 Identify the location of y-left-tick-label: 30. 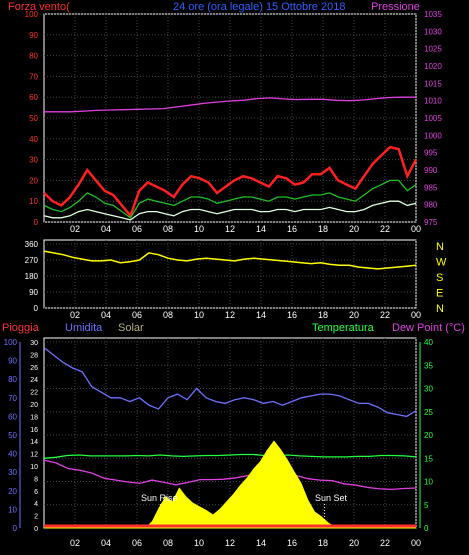
(33, 160).